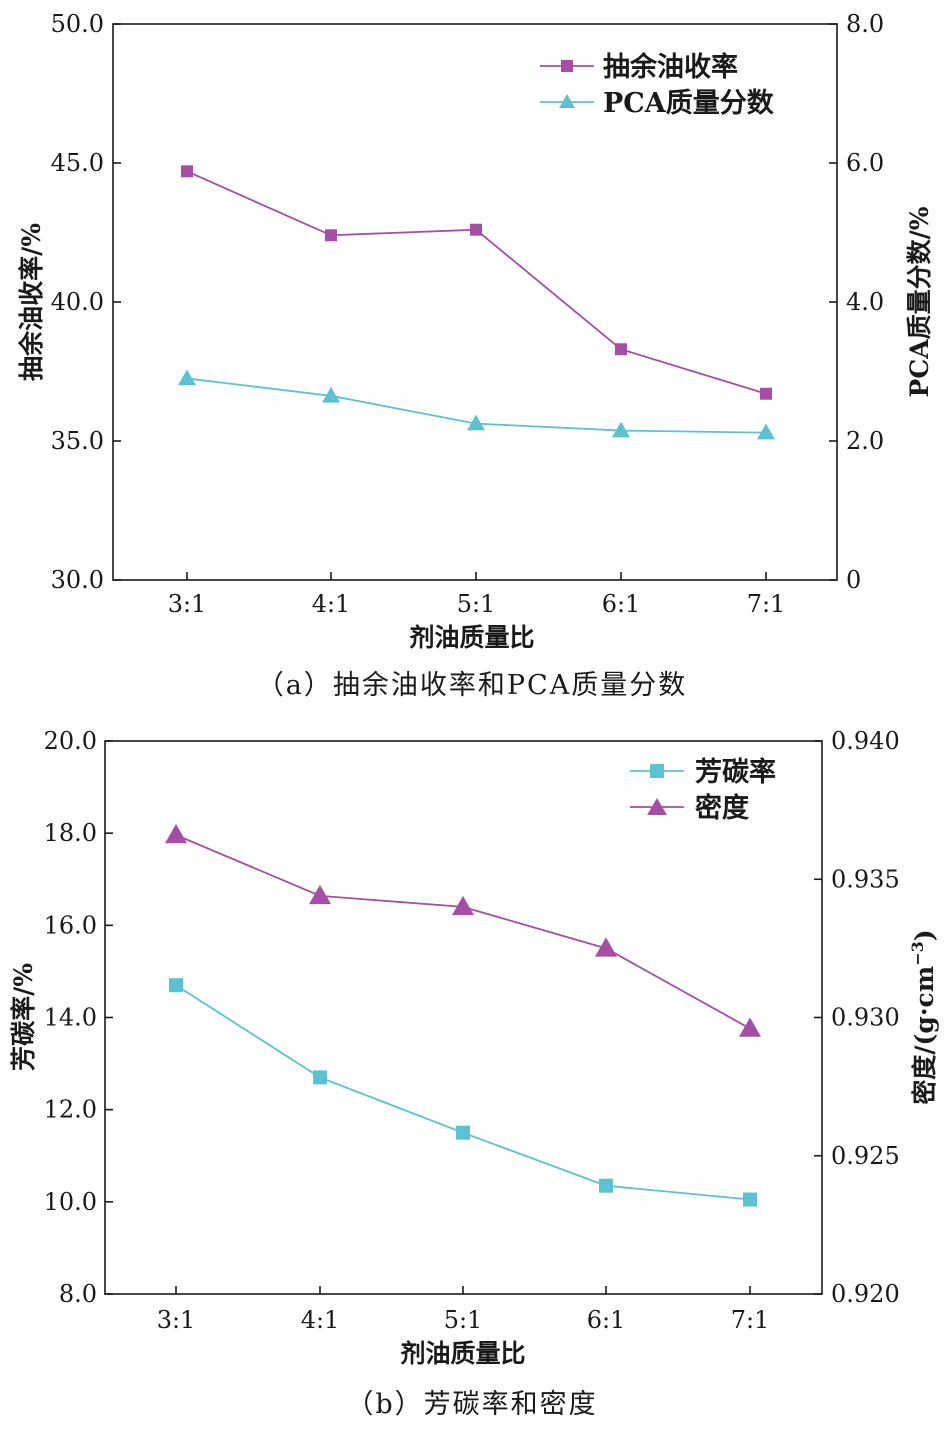 The width and height of the screenshot is (945, 1433). I want to click on chart-a-left-tick-label: 50.0, so click(77, 24).